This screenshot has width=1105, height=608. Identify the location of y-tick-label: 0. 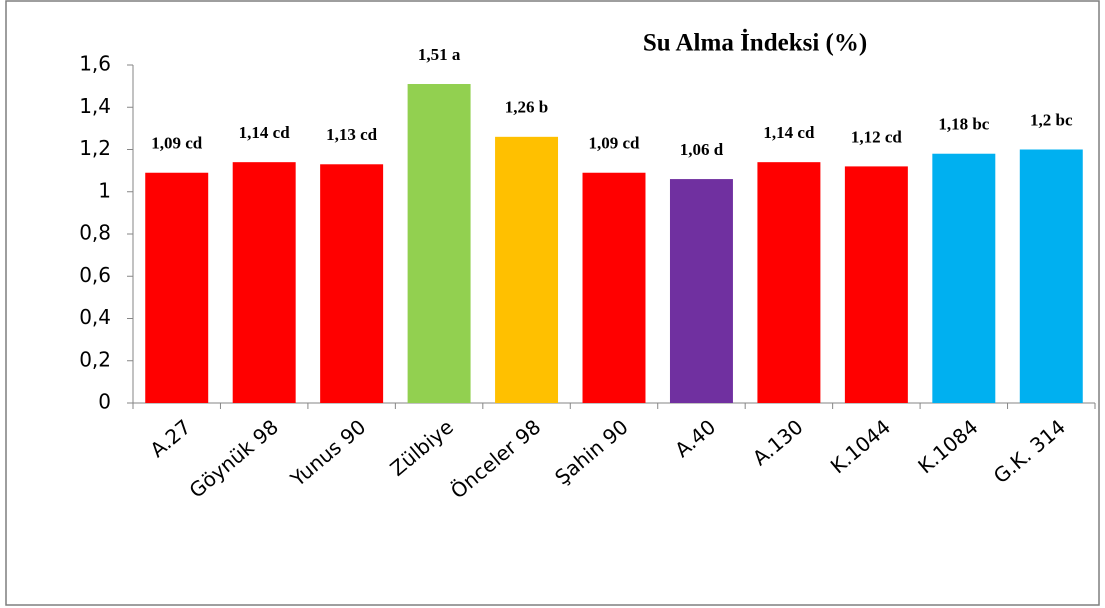
(104, 402).